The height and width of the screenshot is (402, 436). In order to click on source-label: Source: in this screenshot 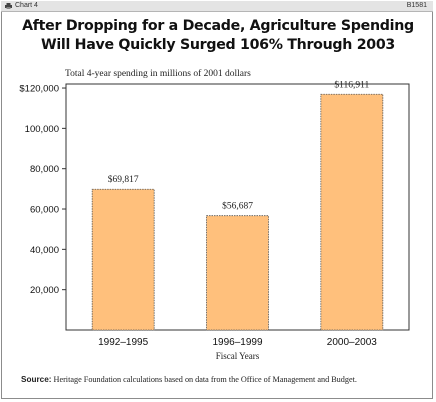, I will do `click(36, 379)`.